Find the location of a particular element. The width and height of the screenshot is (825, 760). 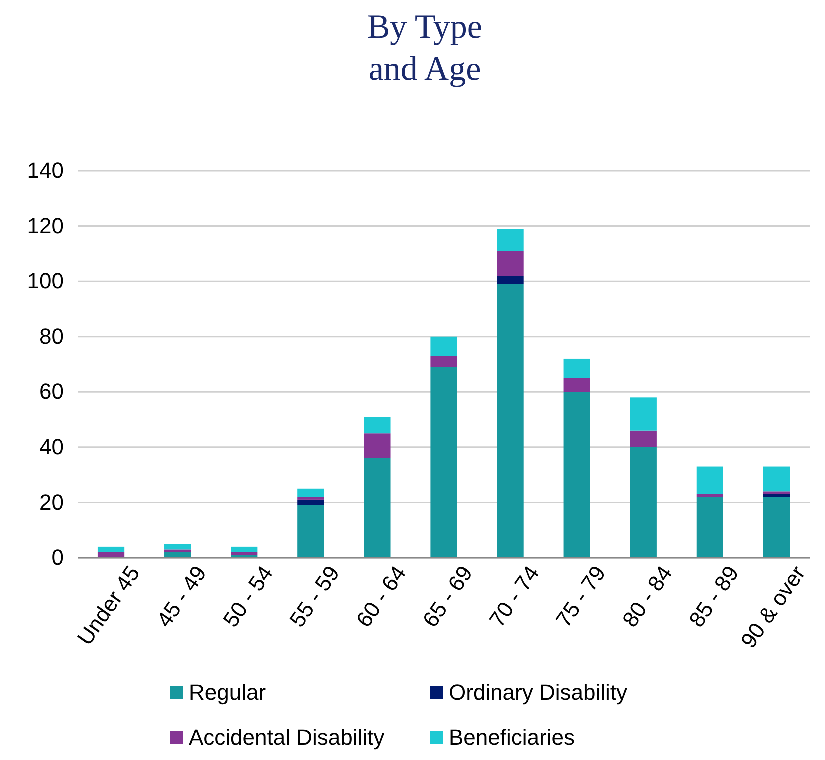

y-tick-label: 40 is located at coordinates (52, 447).